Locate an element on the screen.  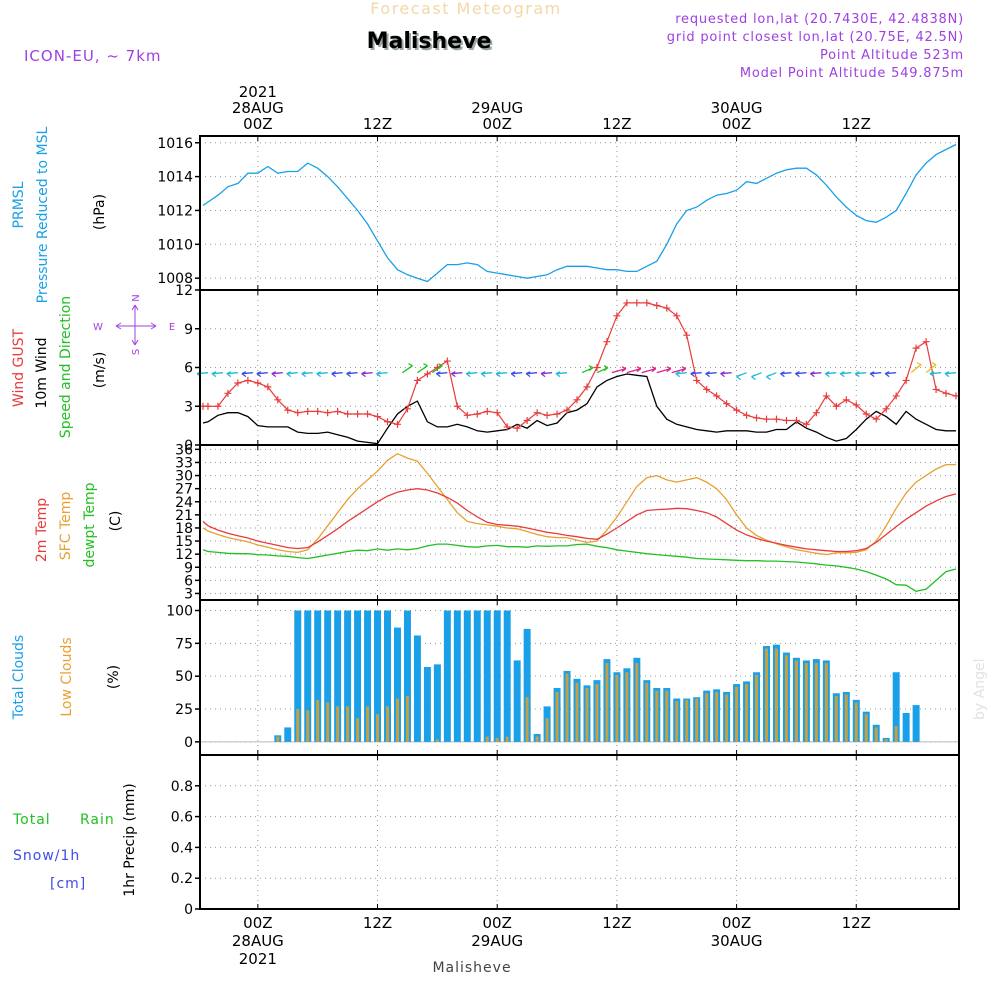
wind-unit: (m/s) is located at coordinates (100, 370).